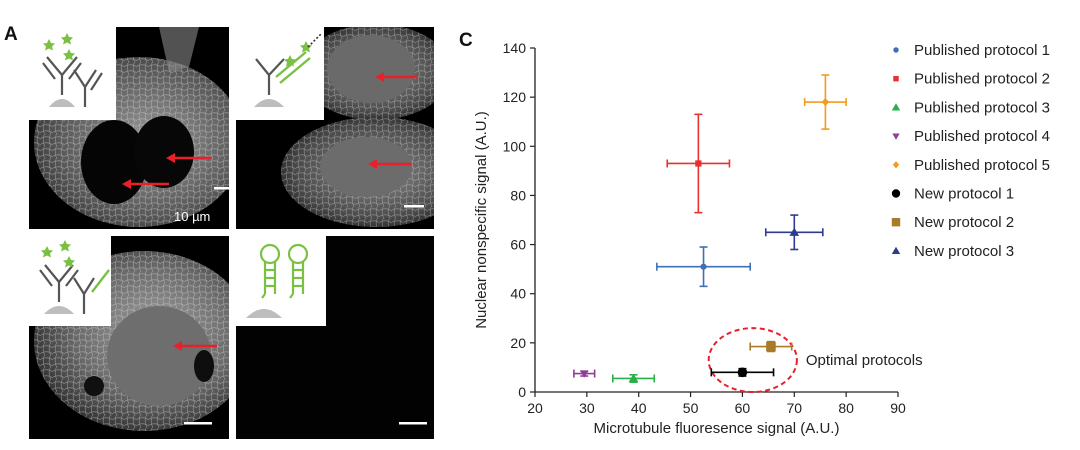 The image size is (1080, 450). What do you see at coordinates (898, 408) in the screenshot?
I see `x-tick-label: 90` at bounding box center [898, 408].